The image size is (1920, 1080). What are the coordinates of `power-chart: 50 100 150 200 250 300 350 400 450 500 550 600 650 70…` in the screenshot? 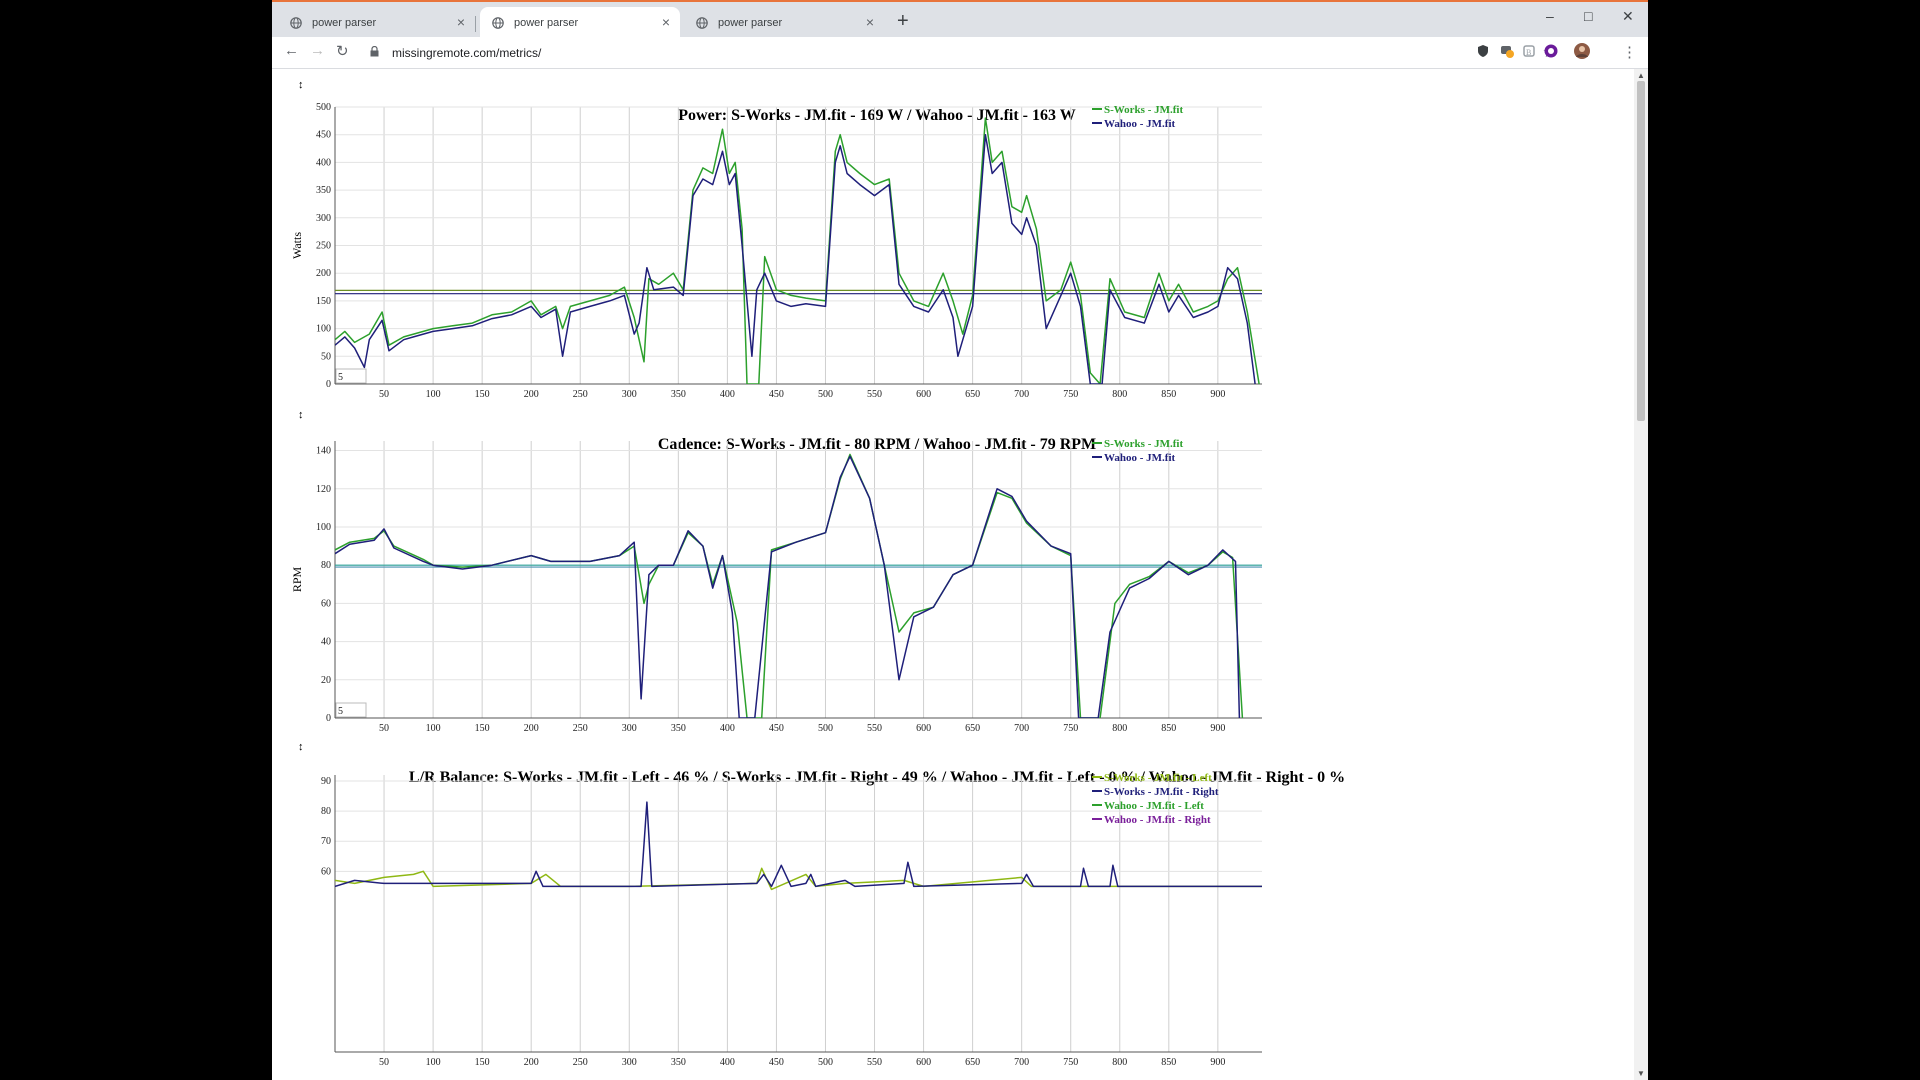 It's located at (776, 251).